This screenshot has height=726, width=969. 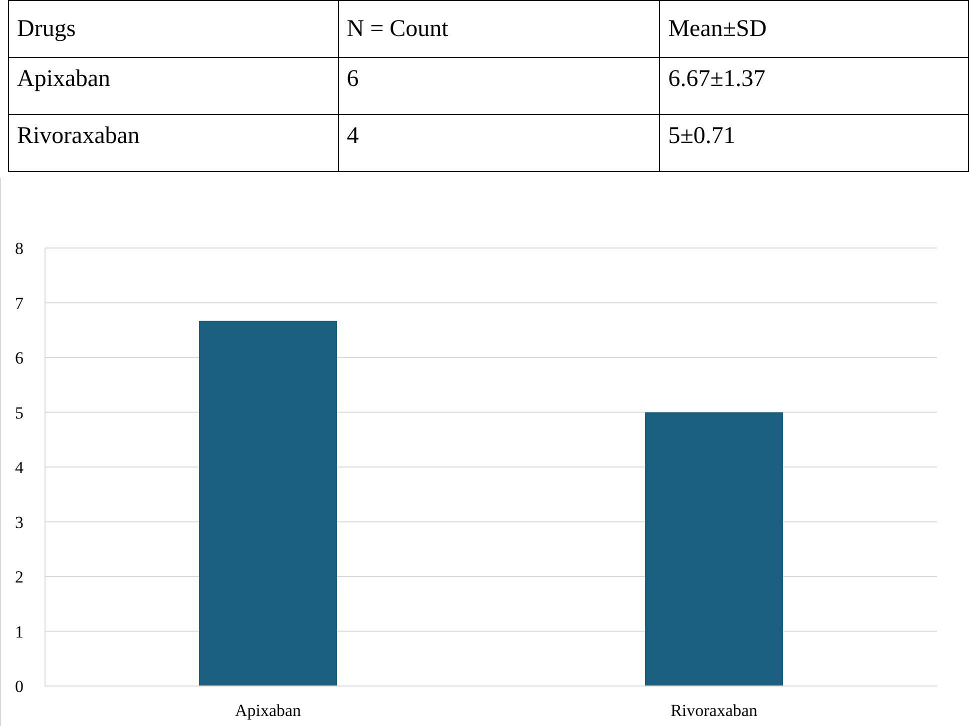 What do you see at coordinates (814, 29) in the screenshot?
I see `text: Mean±SD` at bounding box center [814, 29].